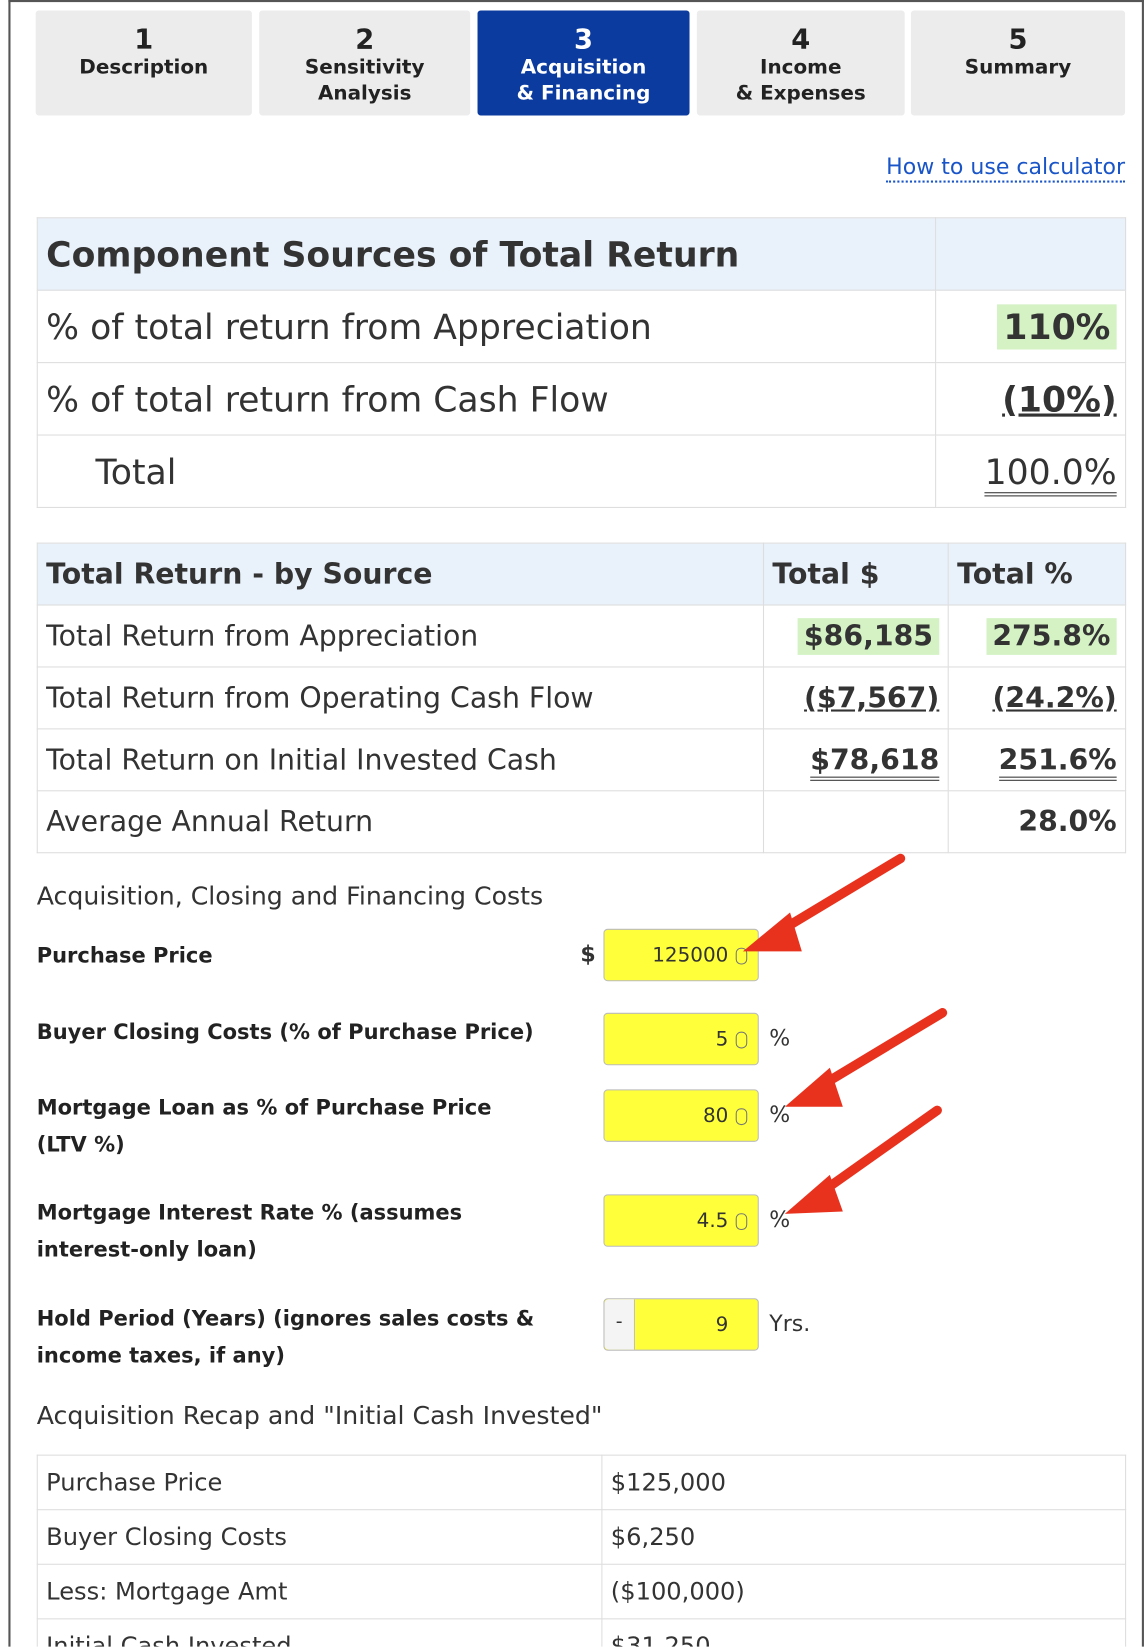 Image resolution: width=1146 pixels, height=1647 pixels. Describe the element at coordinates (1018, 67) in the screenshot. I see `tab-label: Summary` at that location.